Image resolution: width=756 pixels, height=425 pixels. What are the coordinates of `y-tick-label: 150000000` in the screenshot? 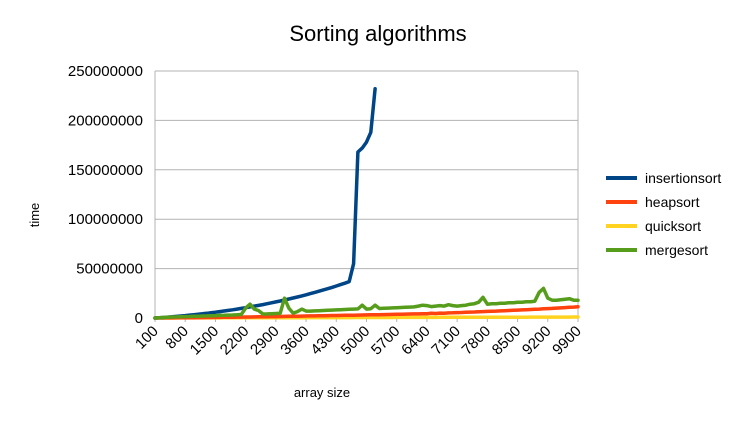 It's located at (105, 170).